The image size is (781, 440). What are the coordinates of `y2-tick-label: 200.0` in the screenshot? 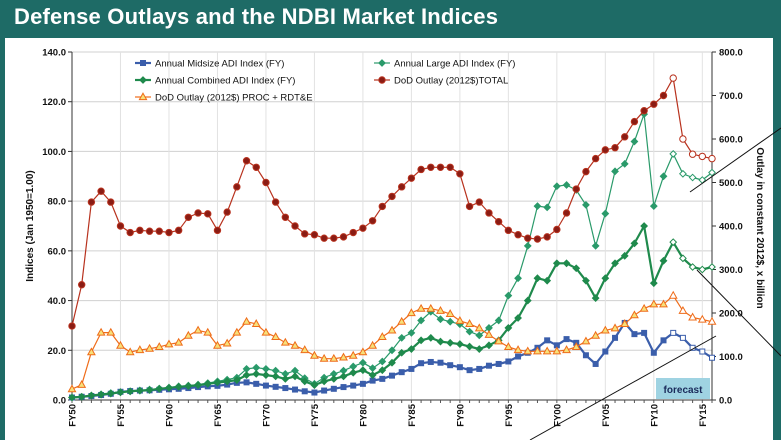 It's located at (731, 314).